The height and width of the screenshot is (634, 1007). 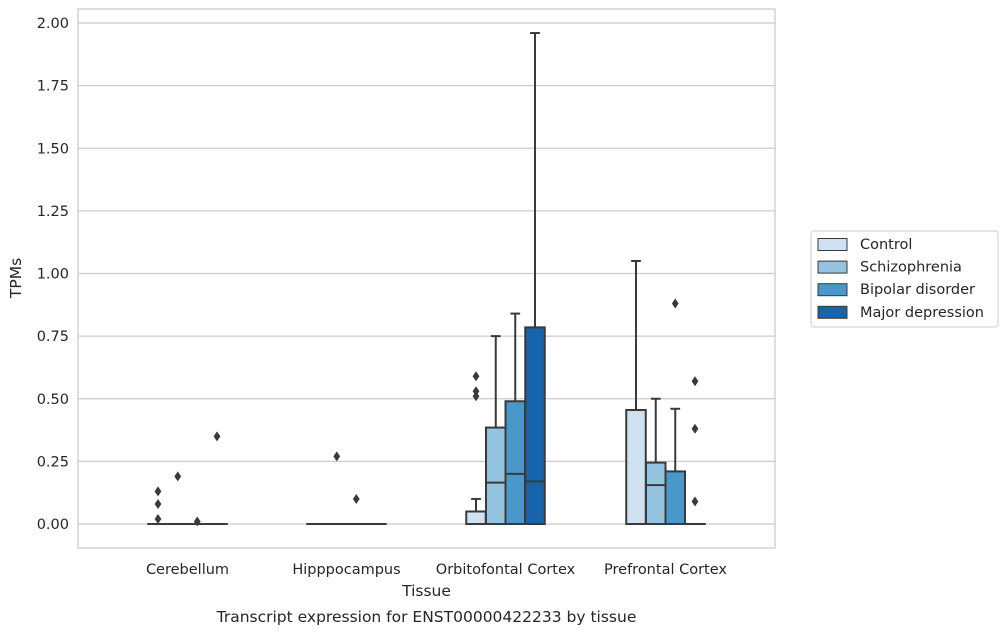 I want to click on x-tick-label: Hipppocampus, so click(x=346, y=570).